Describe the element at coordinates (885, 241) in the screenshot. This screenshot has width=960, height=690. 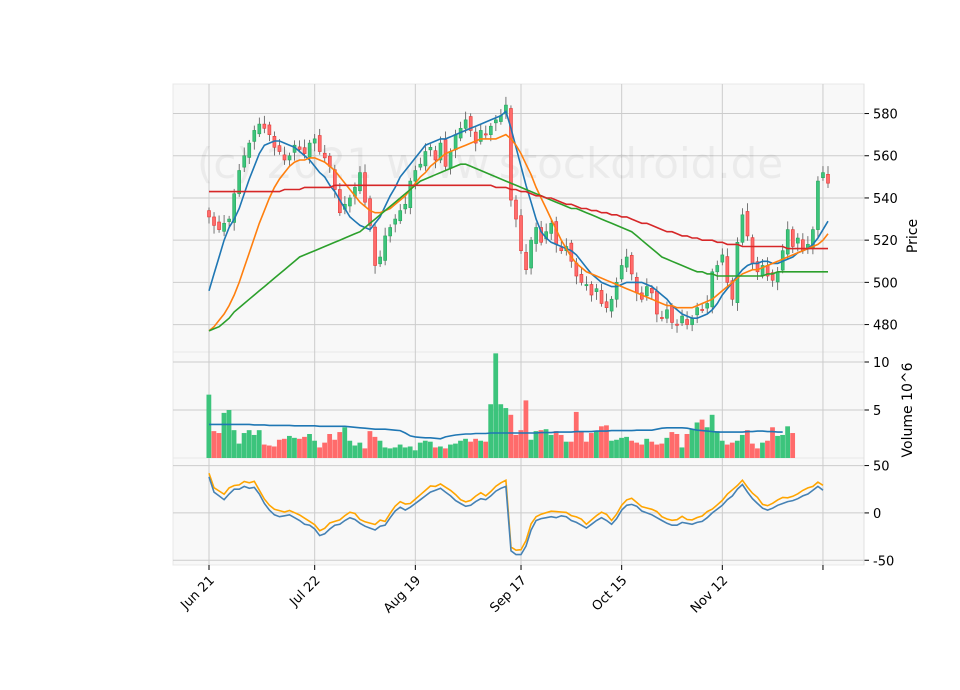
I see `price-tick-label: 520` at that location.